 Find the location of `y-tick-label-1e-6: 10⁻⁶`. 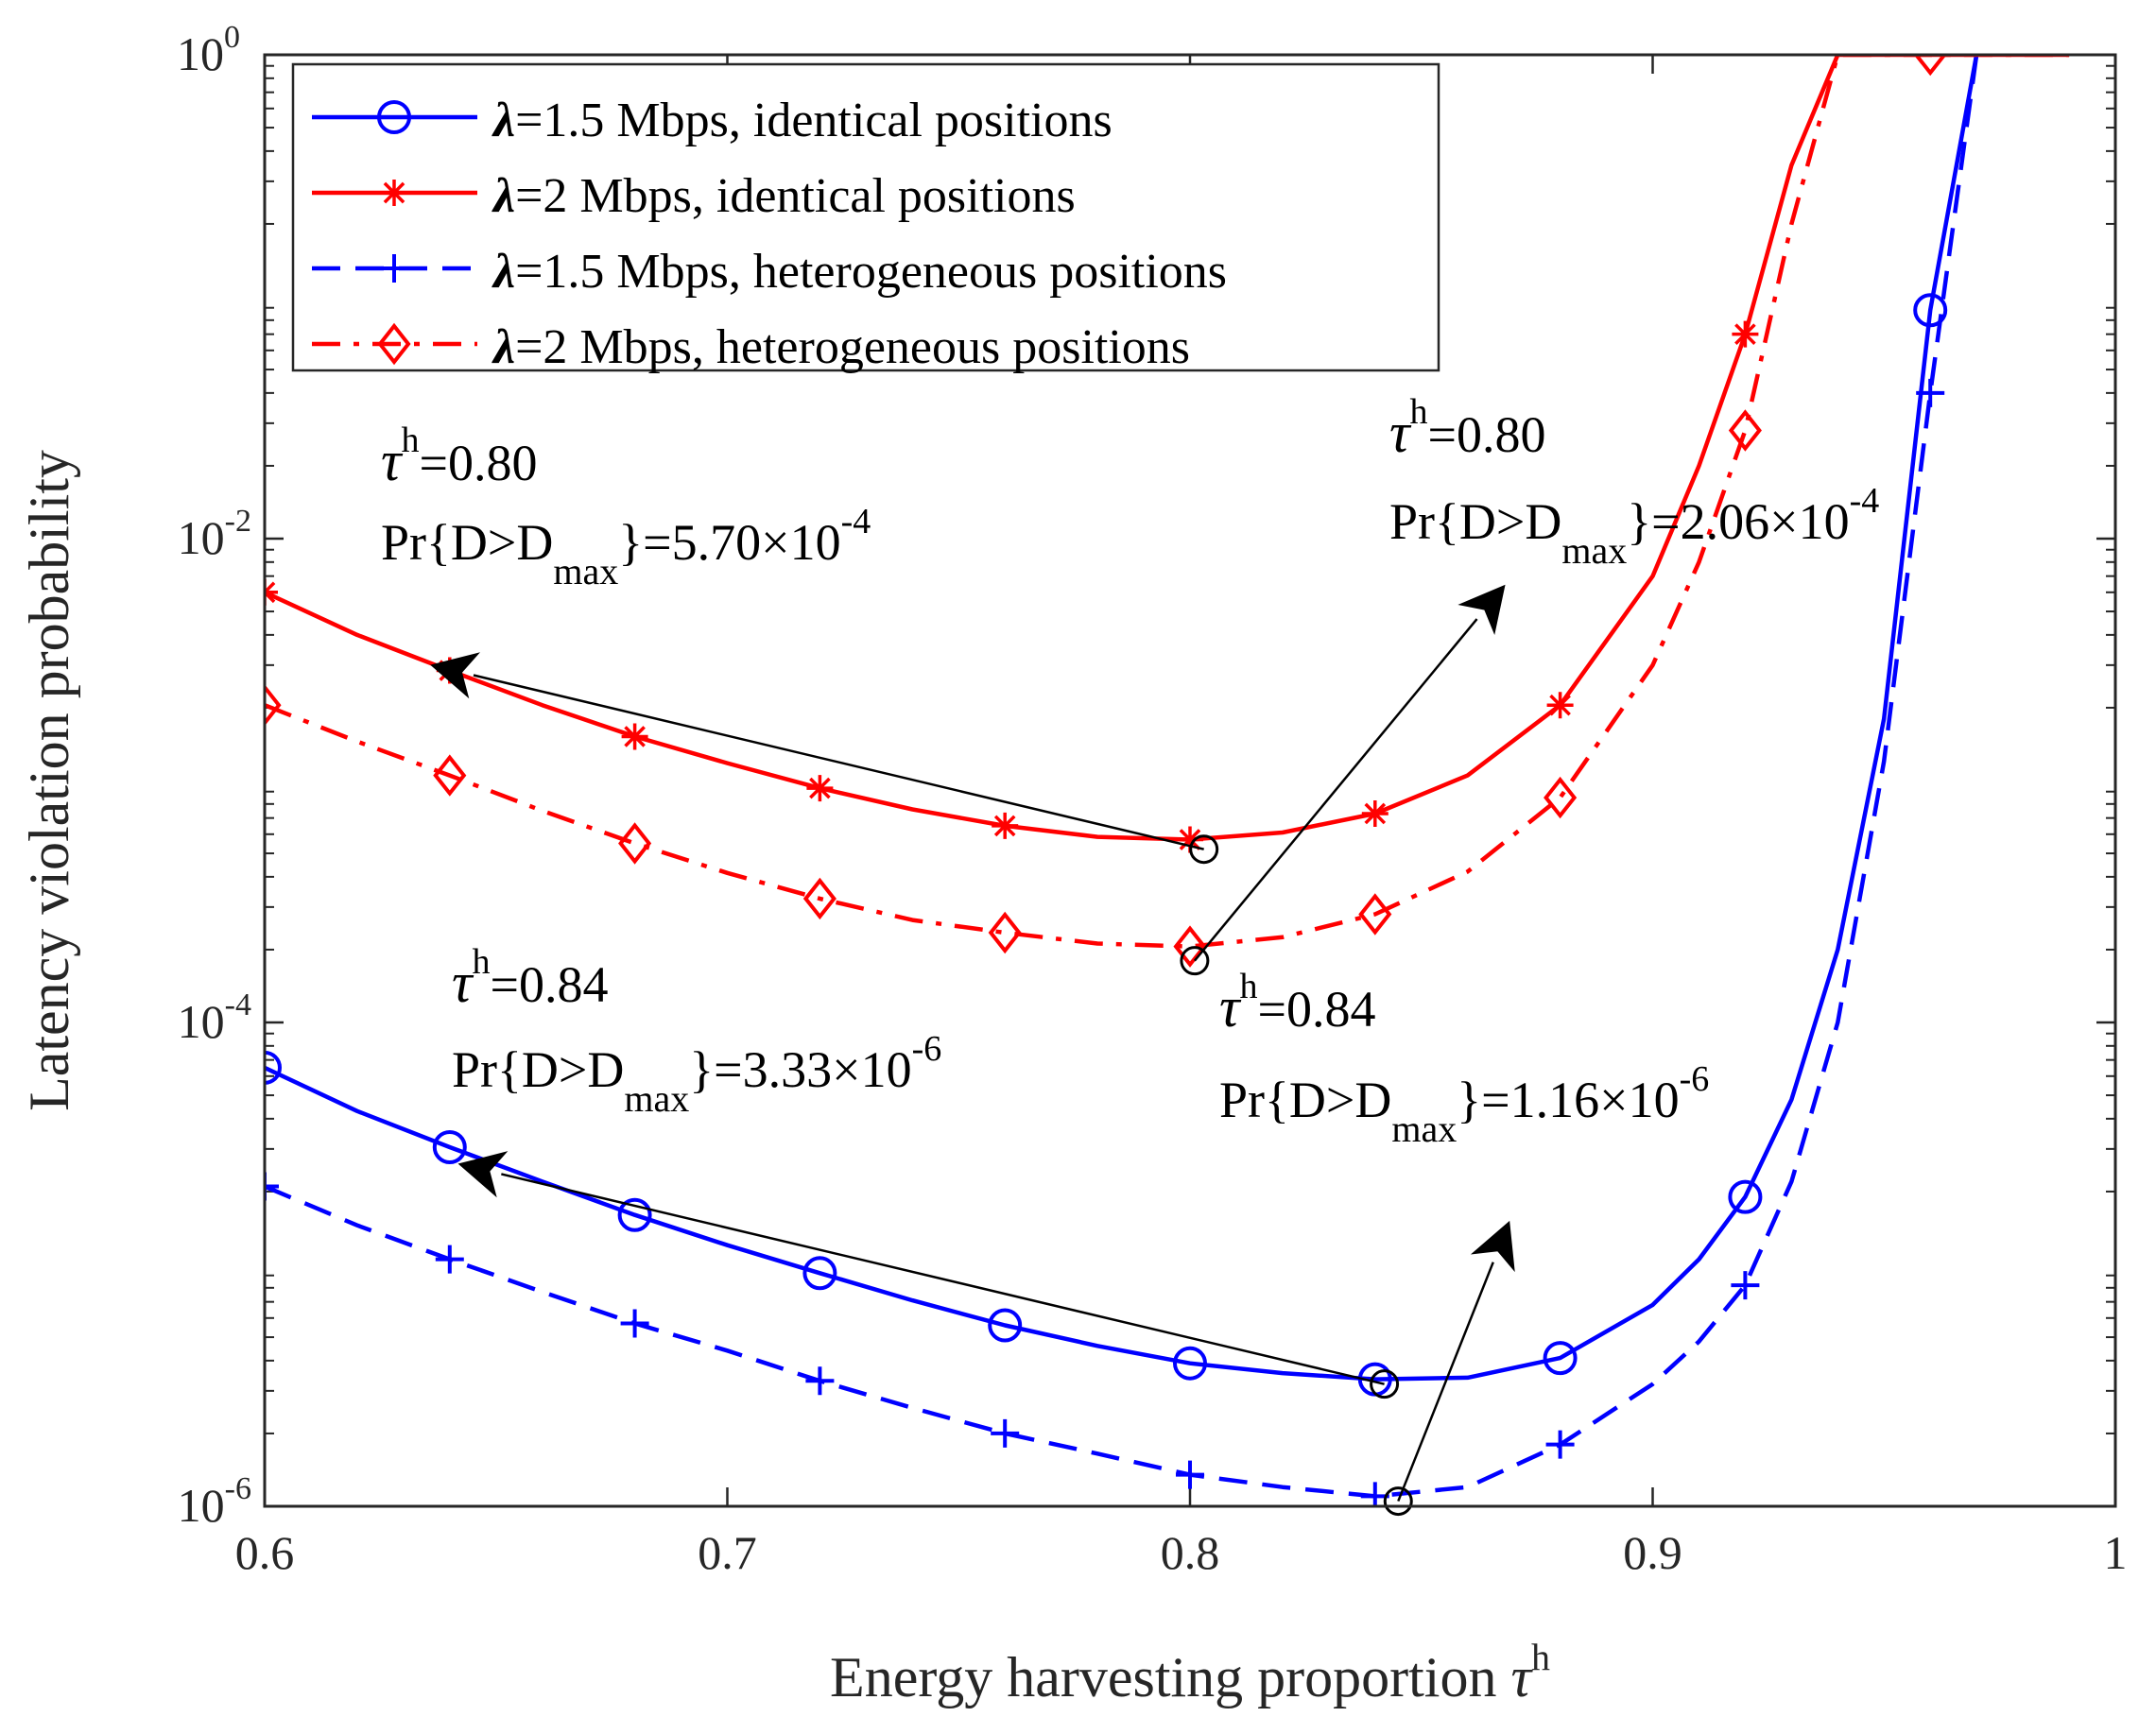

y-tick-label-1e-6: 10⁻⁶ is located at coordinates (215, 1501).